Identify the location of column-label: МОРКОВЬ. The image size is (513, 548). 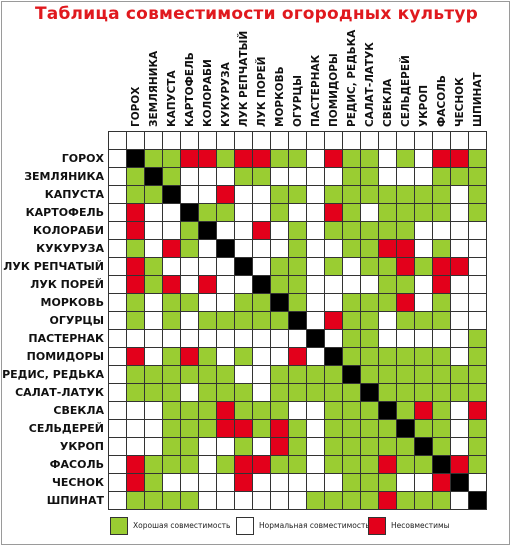
(280, 96).